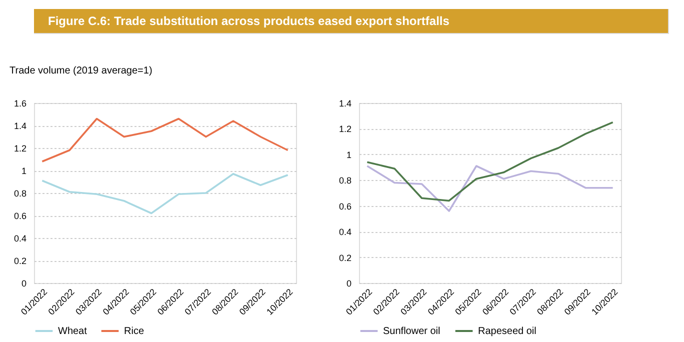 The width and height of the screenshot is (684, 342). I want to click on legend-label: Wheat, so click(73, 331).